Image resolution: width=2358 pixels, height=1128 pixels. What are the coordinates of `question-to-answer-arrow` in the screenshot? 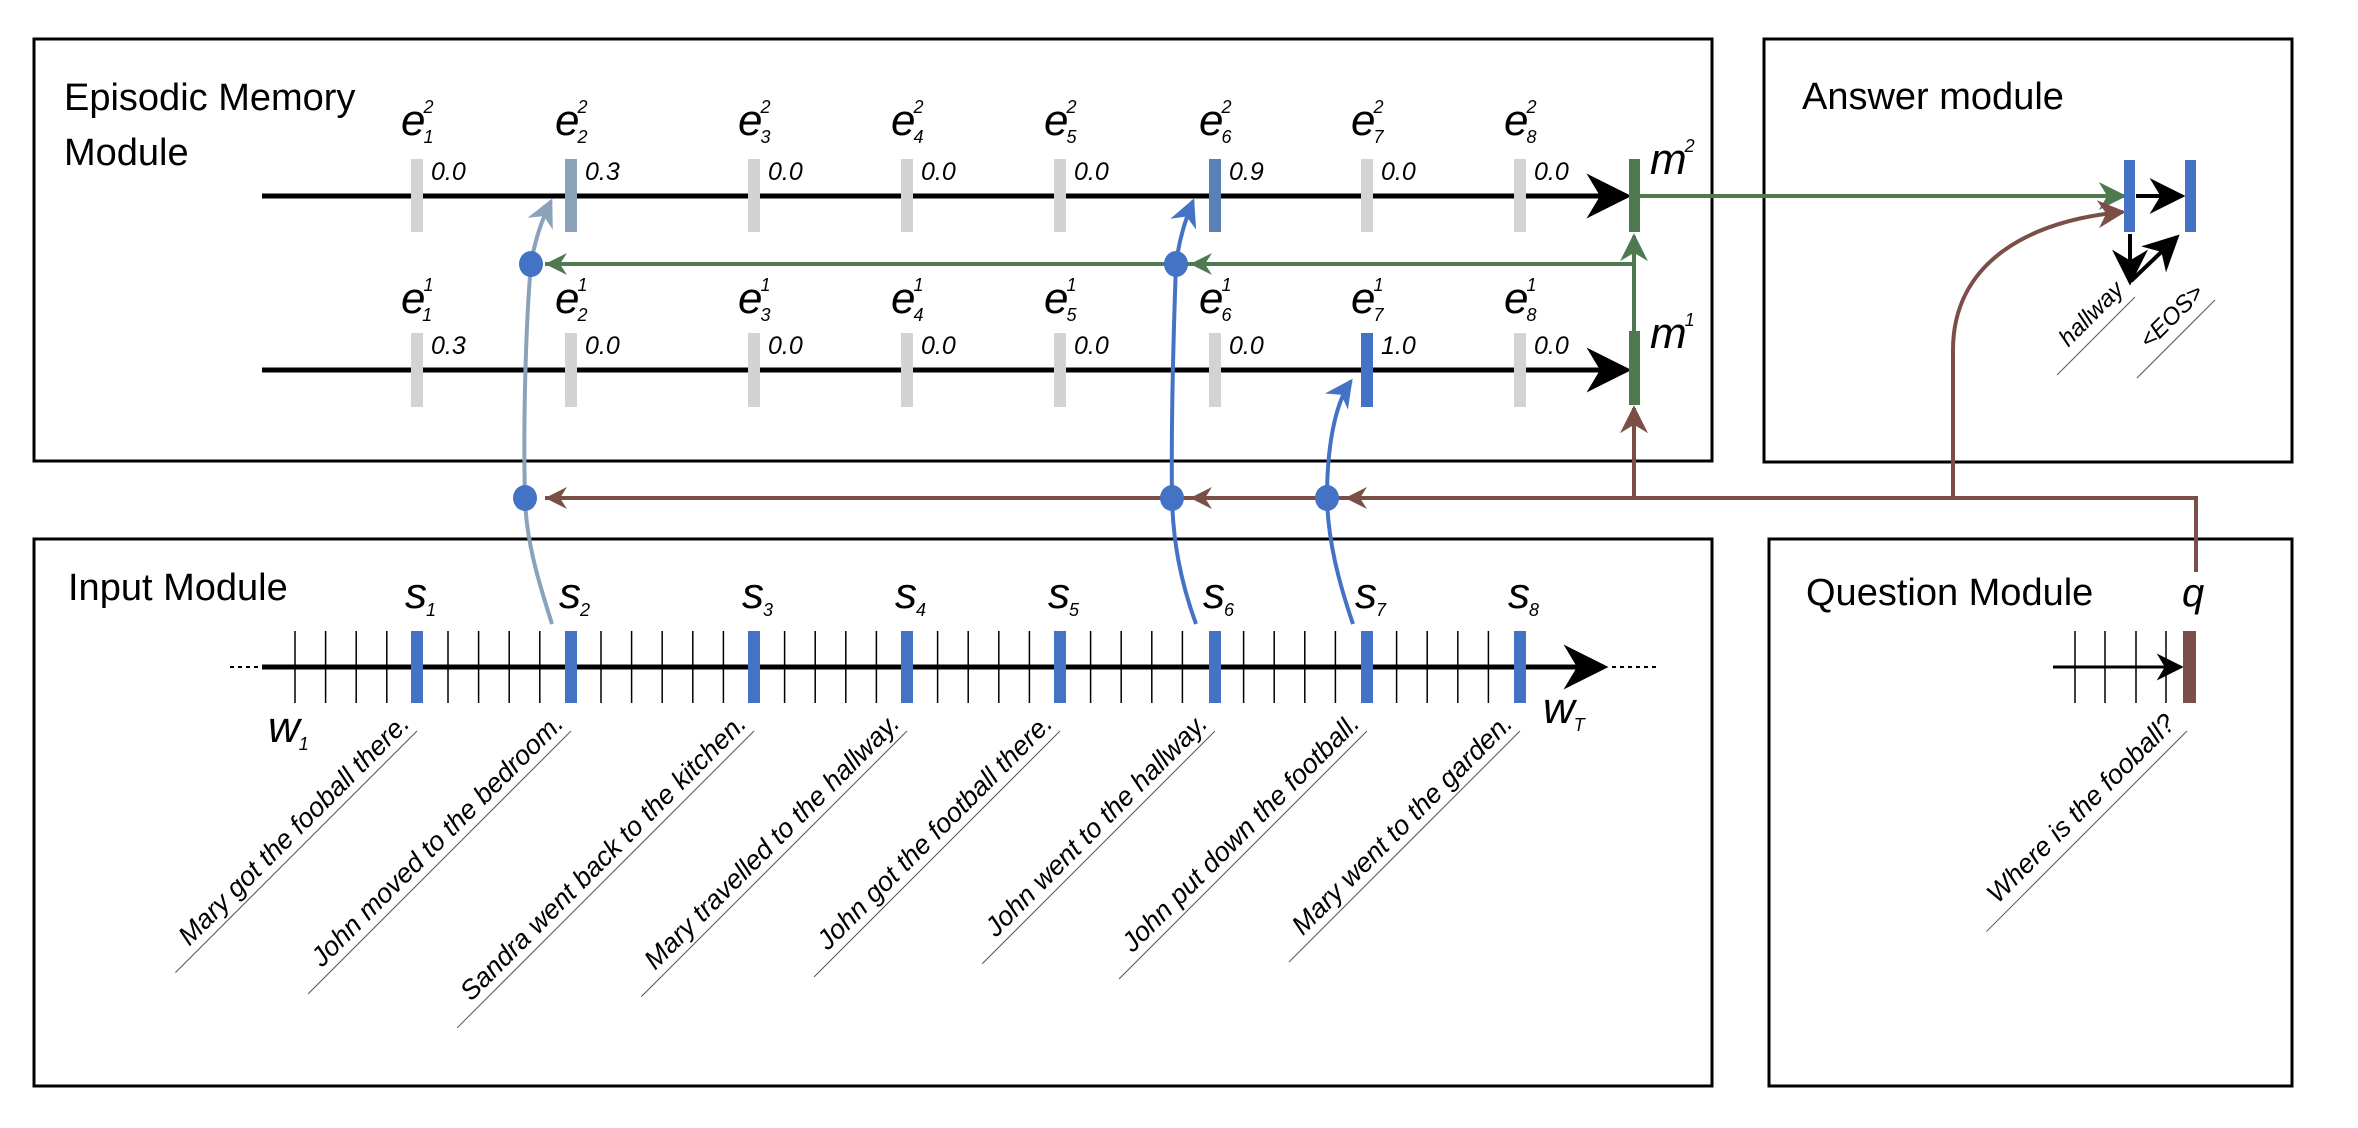 It's located at (2038, 349).